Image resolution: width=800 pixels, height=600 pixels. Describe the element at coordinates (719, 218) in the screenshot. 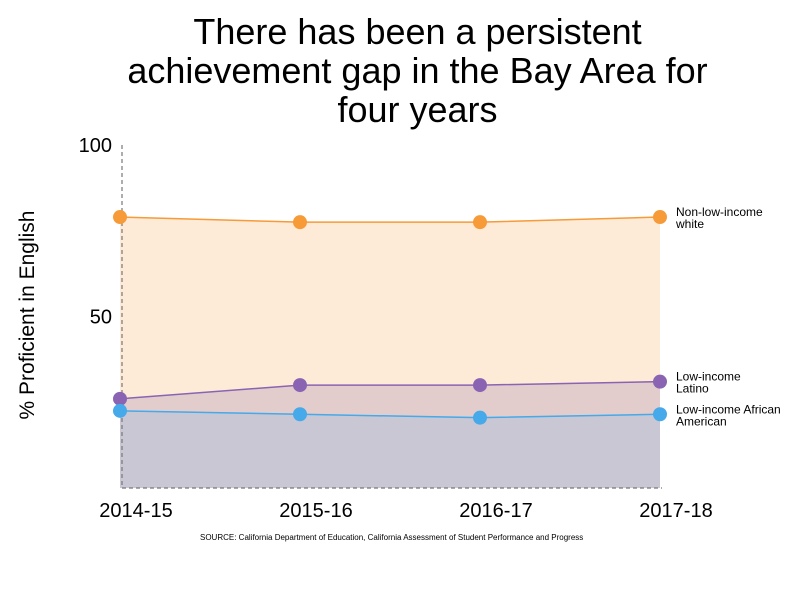

I see `series-label-0: Non-low-income white` at that location.